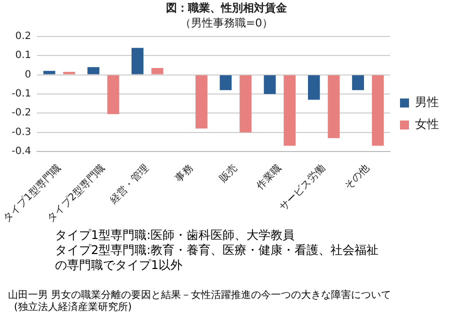  I want to click on y-tick-label: -0.3, so click(22, 132).